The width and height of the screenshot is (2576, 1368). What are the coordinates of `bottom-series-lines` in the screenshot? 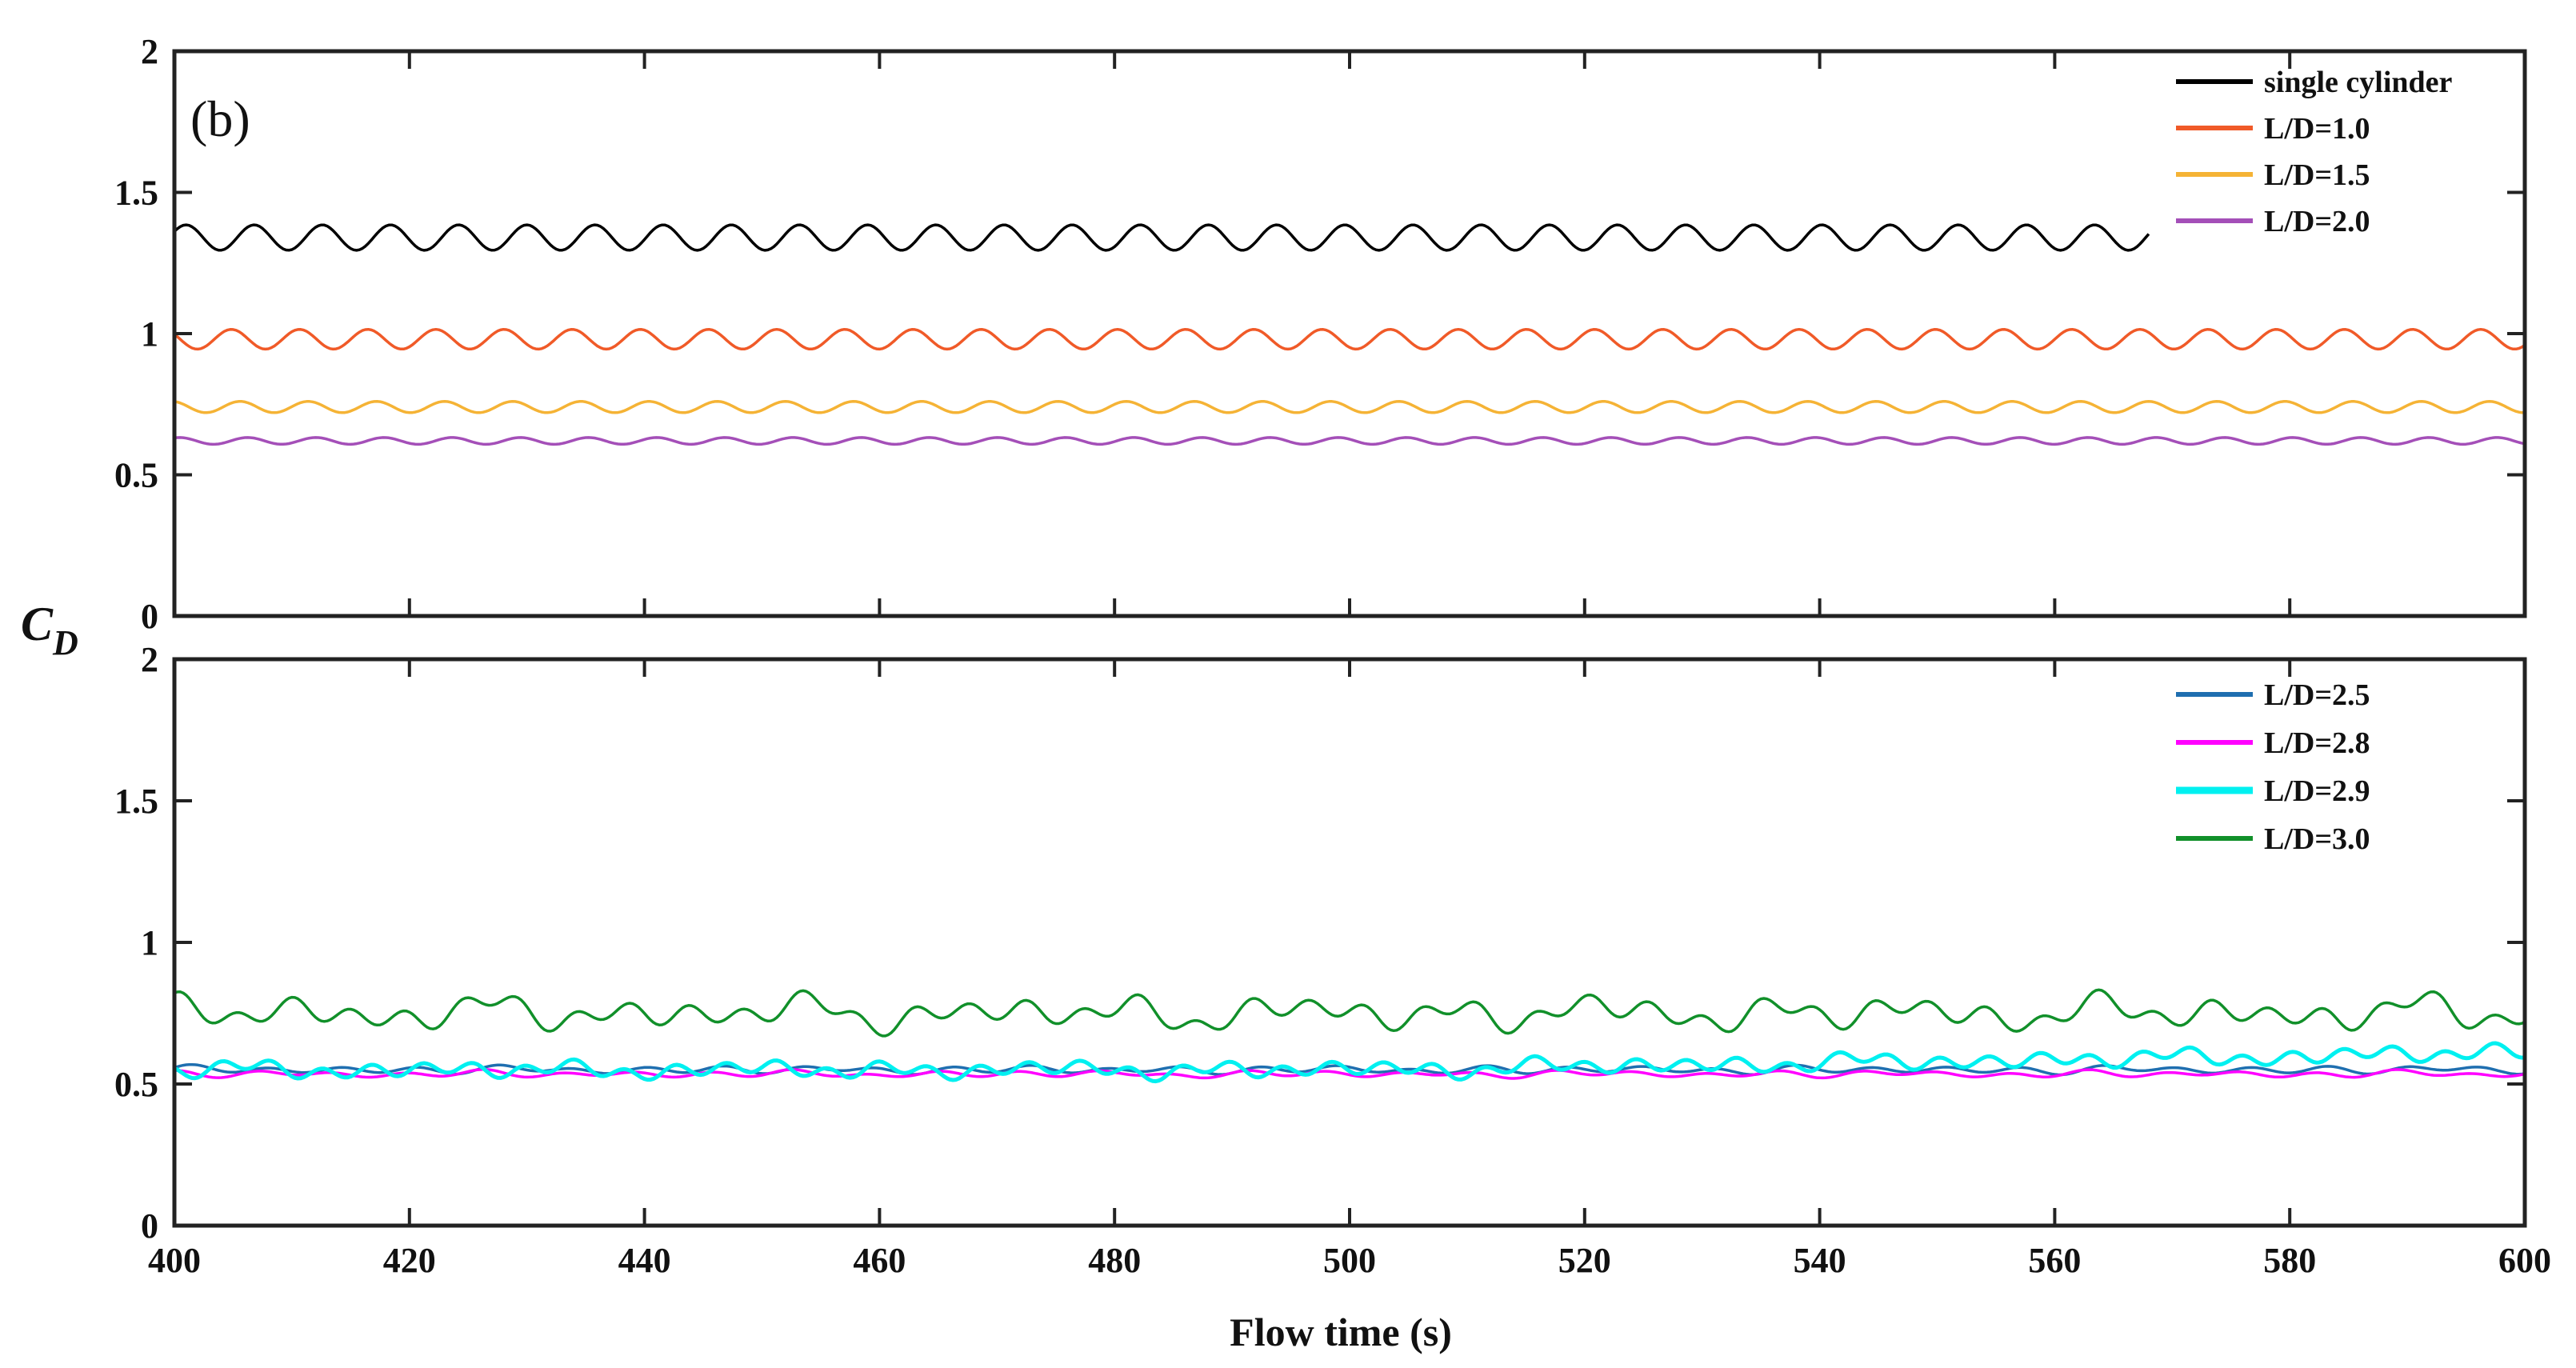 It's located at (1349, 1036).